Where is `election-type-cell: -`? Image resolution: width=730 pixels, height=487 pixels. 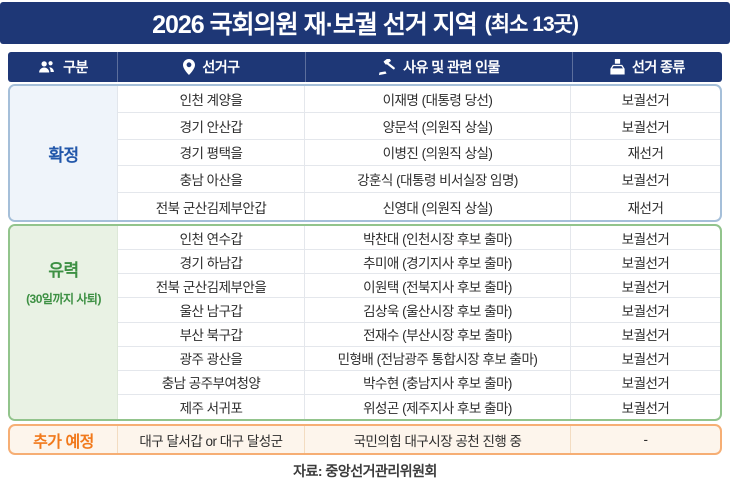
election-type-cell: - is located at coordinates (646, 439).